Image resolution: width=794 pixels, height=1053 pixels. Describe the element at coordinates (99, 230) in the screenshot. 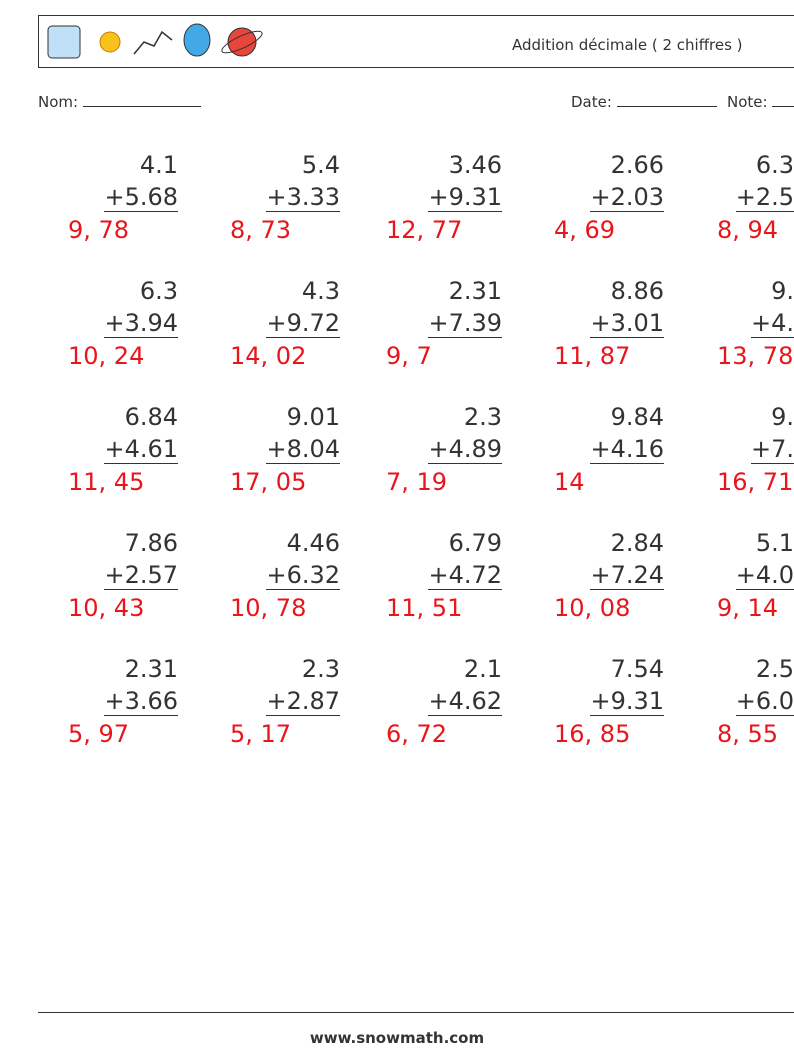

I see `answer: 9, 78` at that location.